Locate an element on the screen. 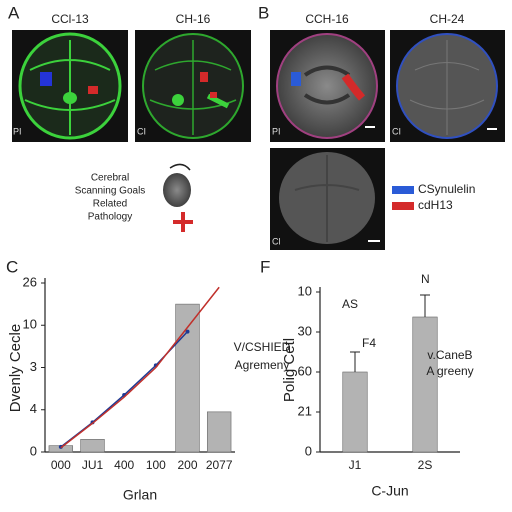 The image size is (512, 512). image-title: CH-24 is located at coordinates (447, 19).